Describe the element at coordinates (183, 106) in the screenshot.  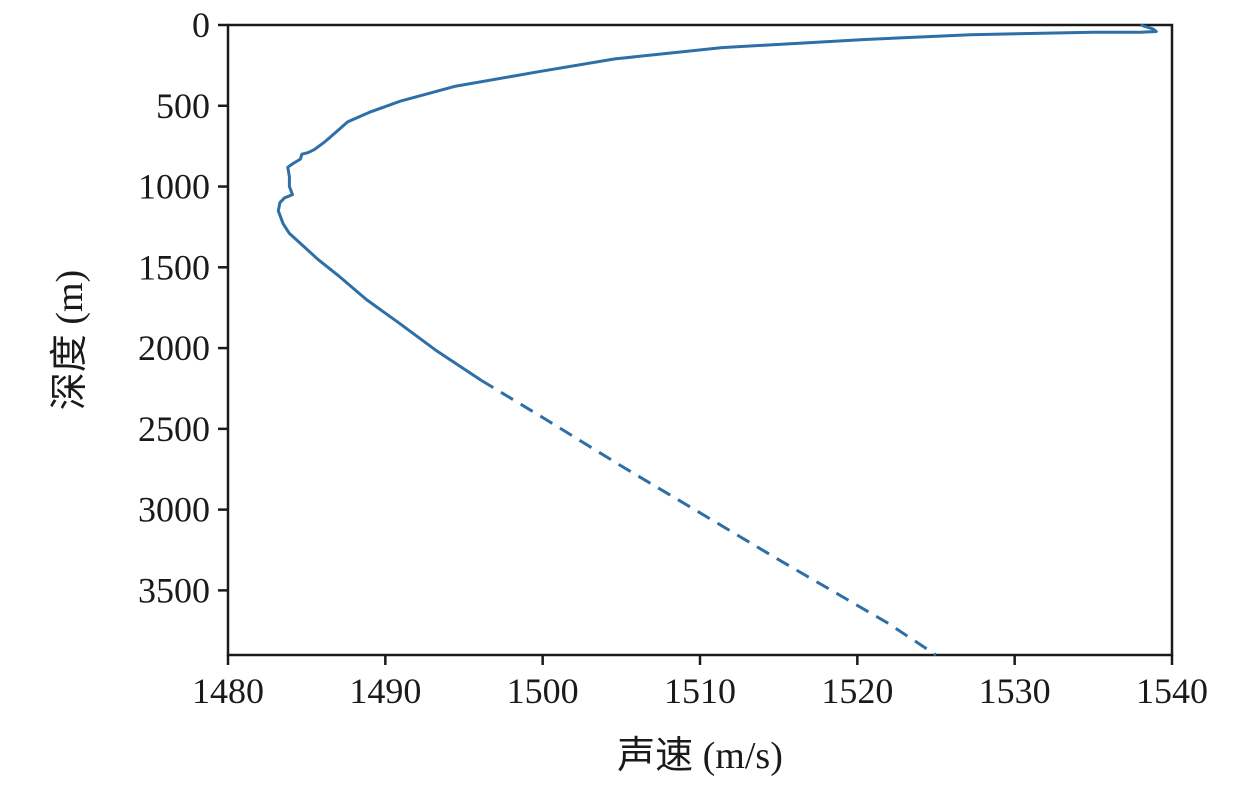
I see `y-tick-label: 500` at that location.